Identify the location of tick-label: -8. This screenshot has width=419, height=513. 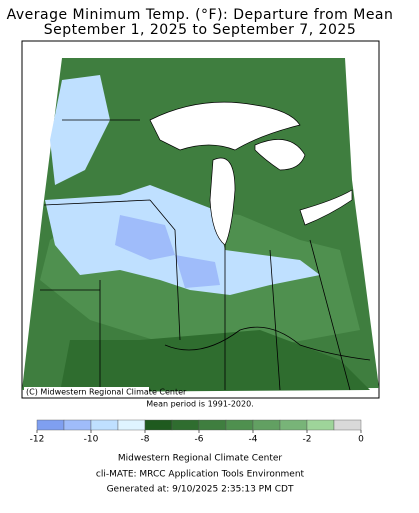
(145, 440).